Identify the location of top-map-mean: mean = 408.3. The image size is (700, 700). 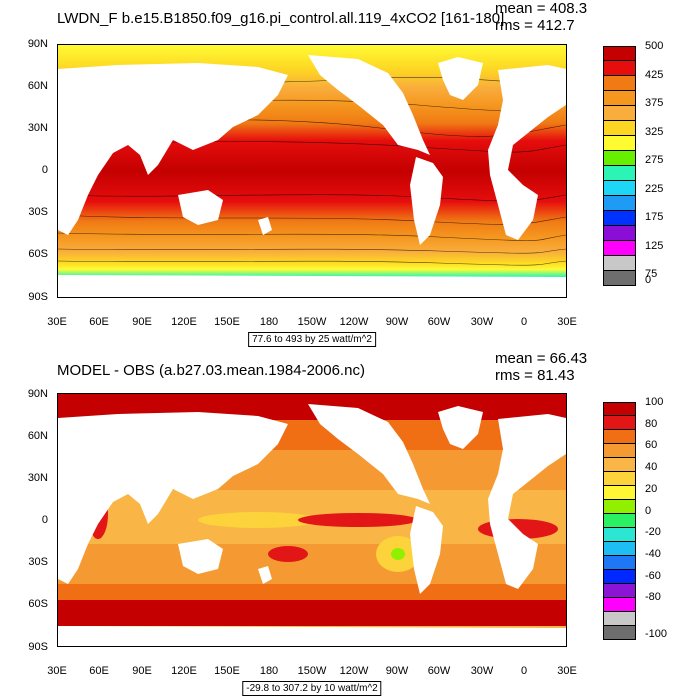
(541, 8).